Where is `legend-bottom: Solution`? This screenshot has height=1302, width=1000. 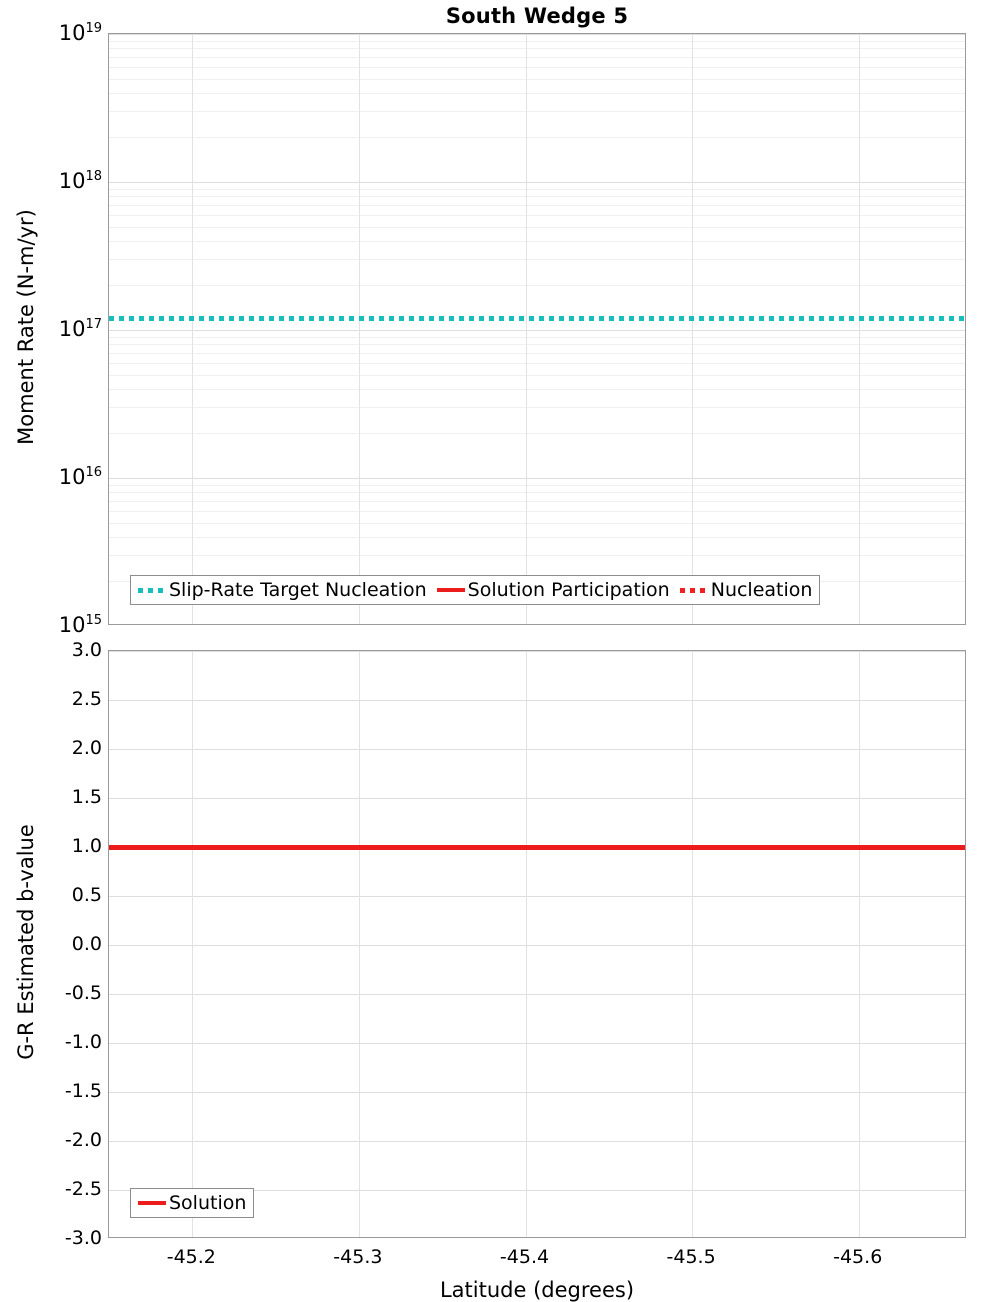
legend-bottom: Solution is located at coordinates (192, 1203).